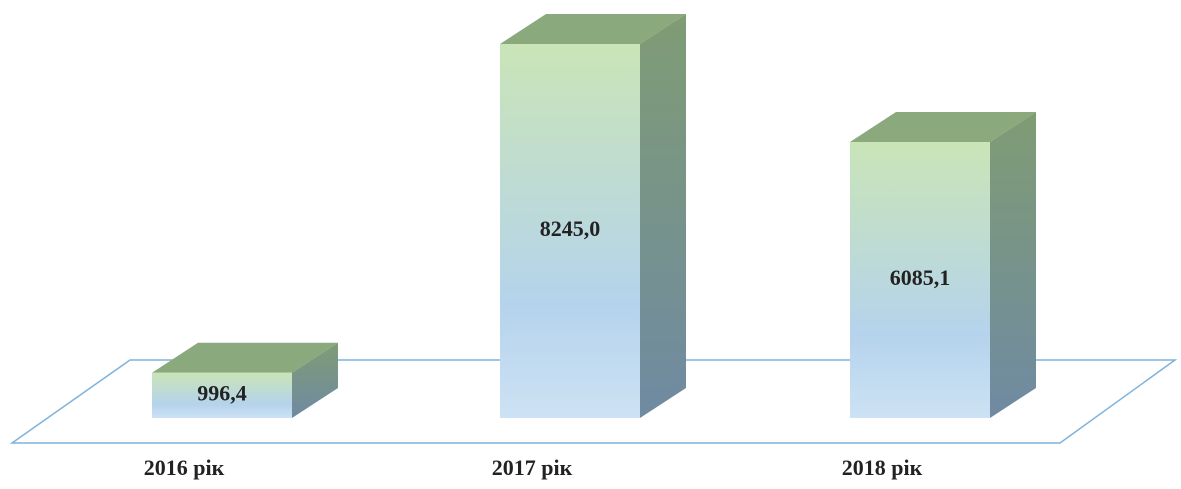 Image resolution: width=1181 pixels, height=489 pixels. I want to click on value-label: 6085,1, so click(920, 277).